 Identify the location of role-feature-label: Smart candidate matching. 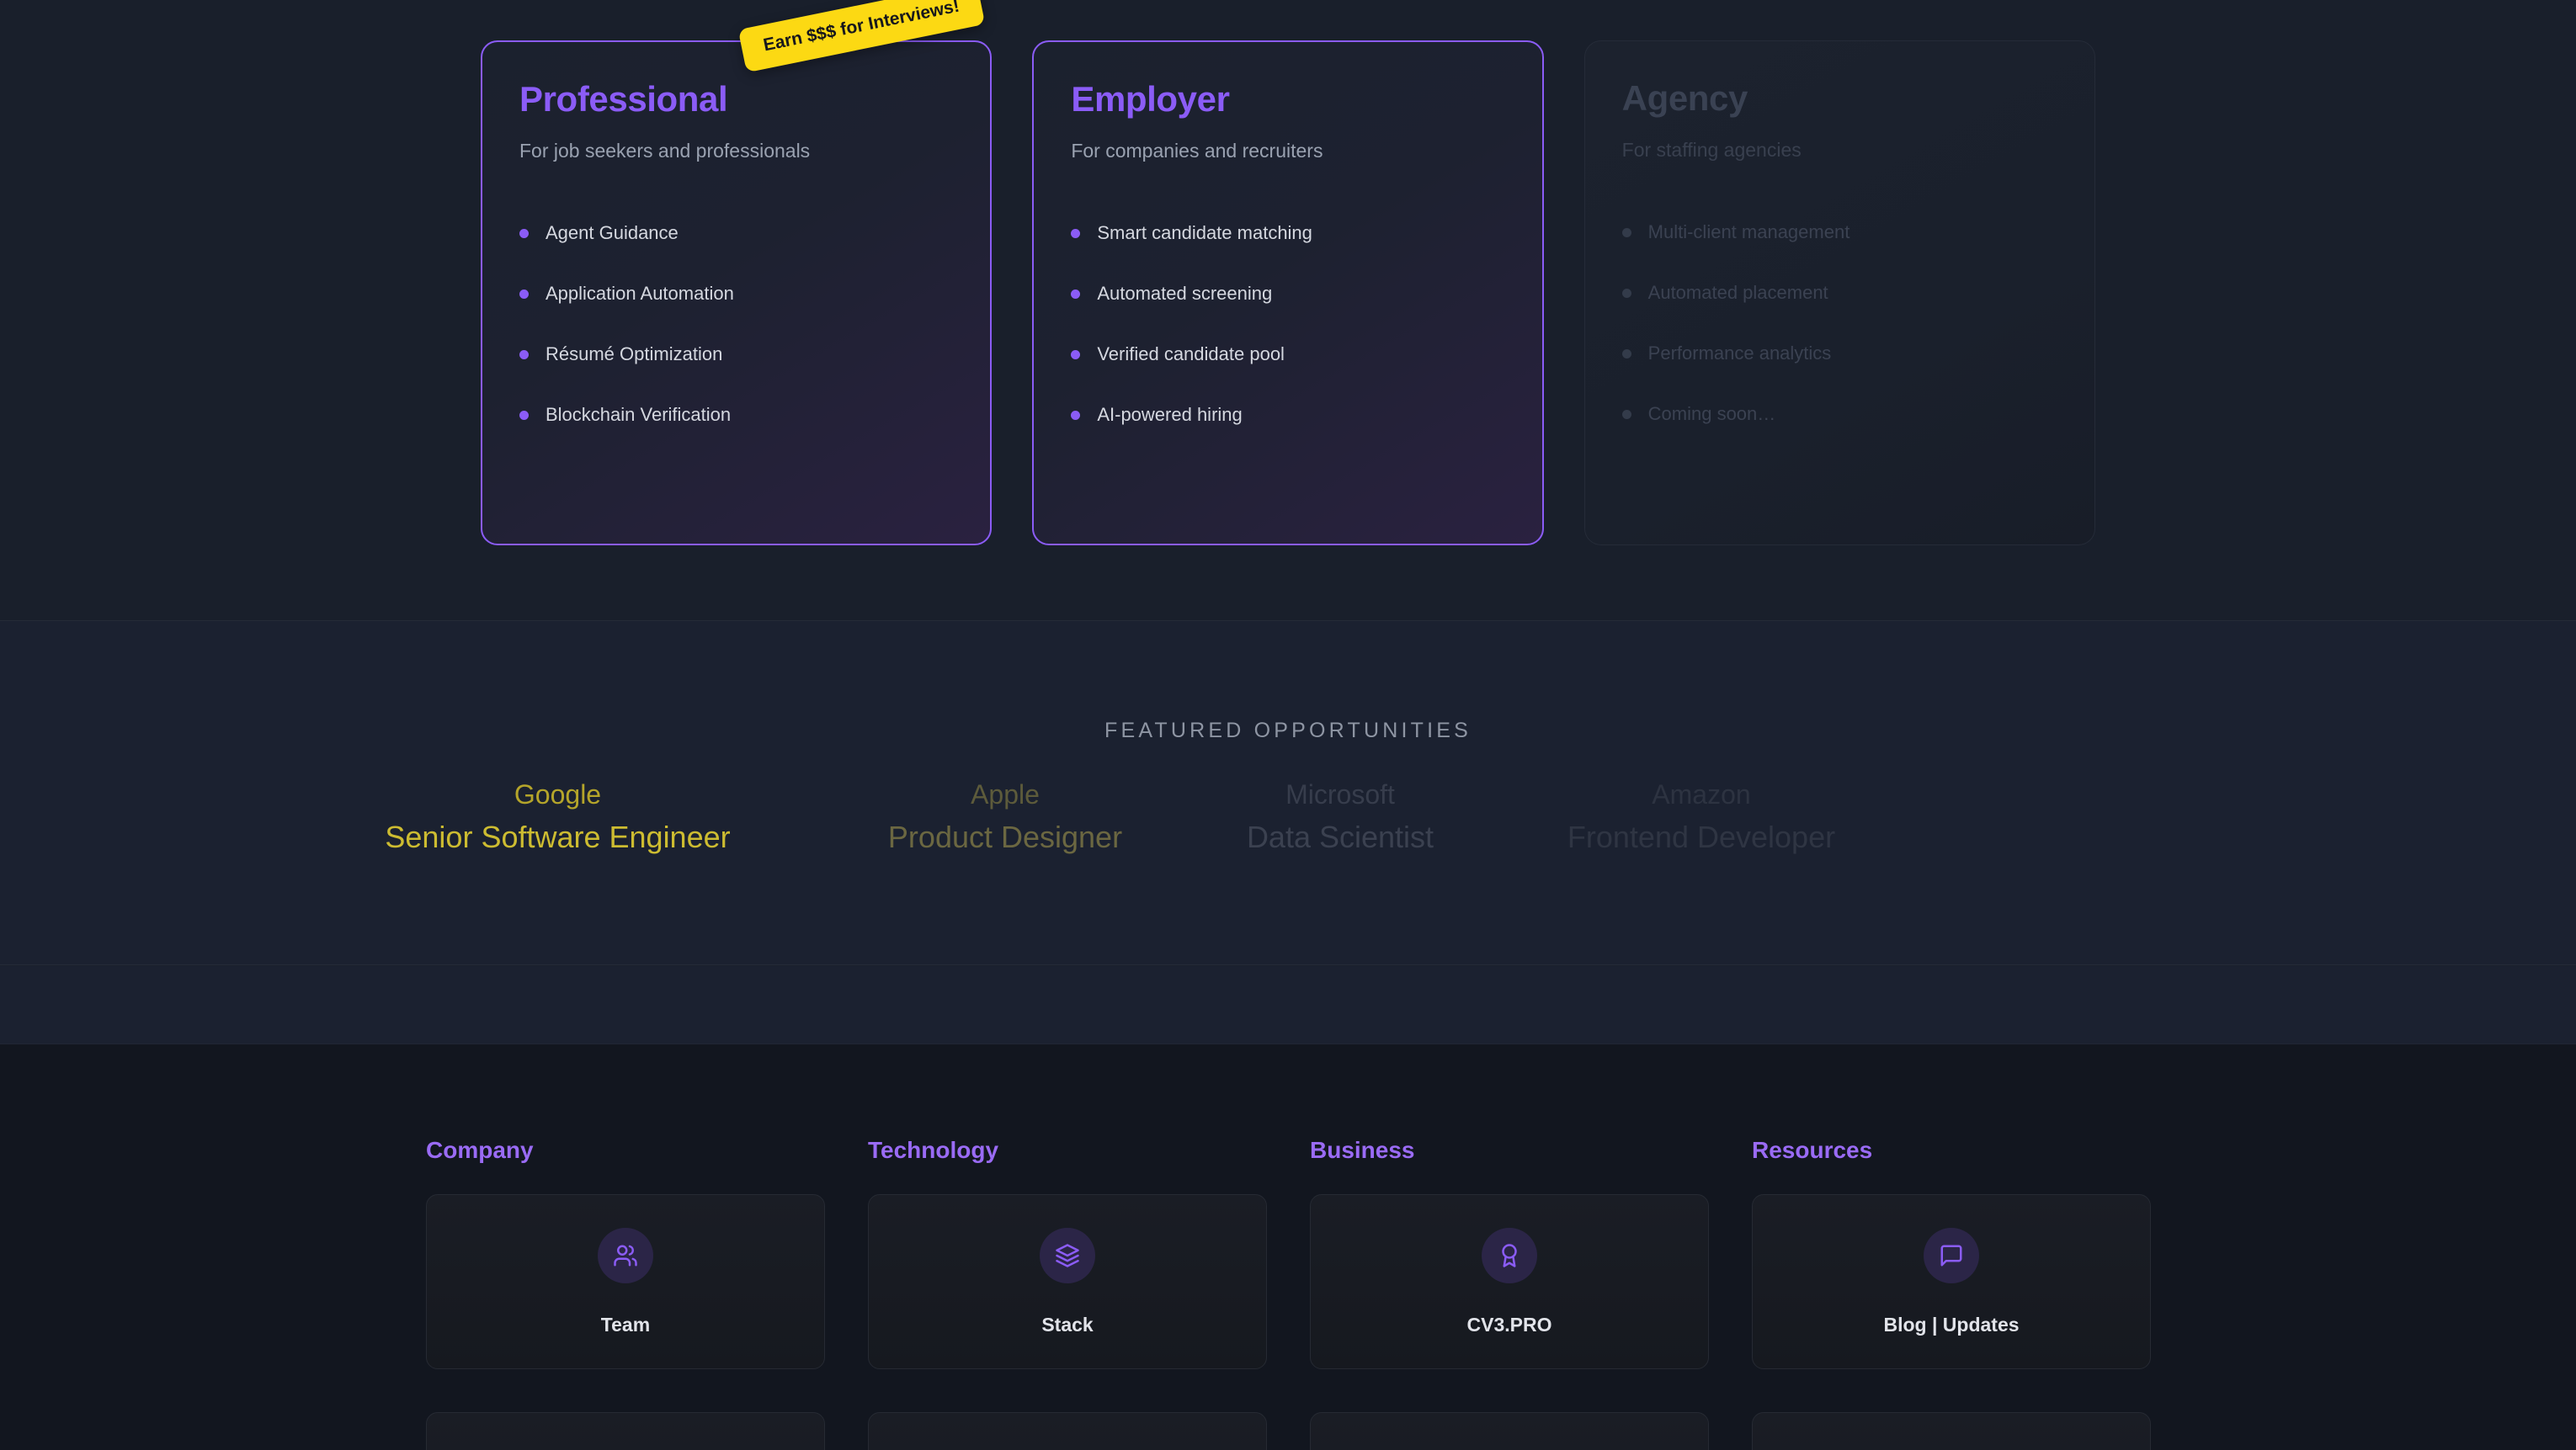
(1205, 233).